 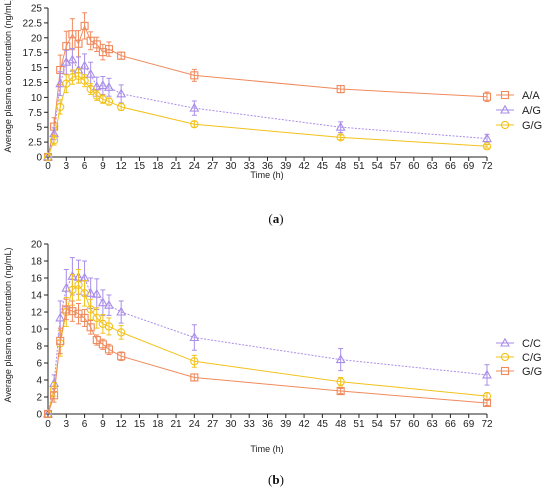 What do you see at coordinates (378, 166) in the screenshot?
I see `x-tick-label: 54` at bounding box center [378, 166].